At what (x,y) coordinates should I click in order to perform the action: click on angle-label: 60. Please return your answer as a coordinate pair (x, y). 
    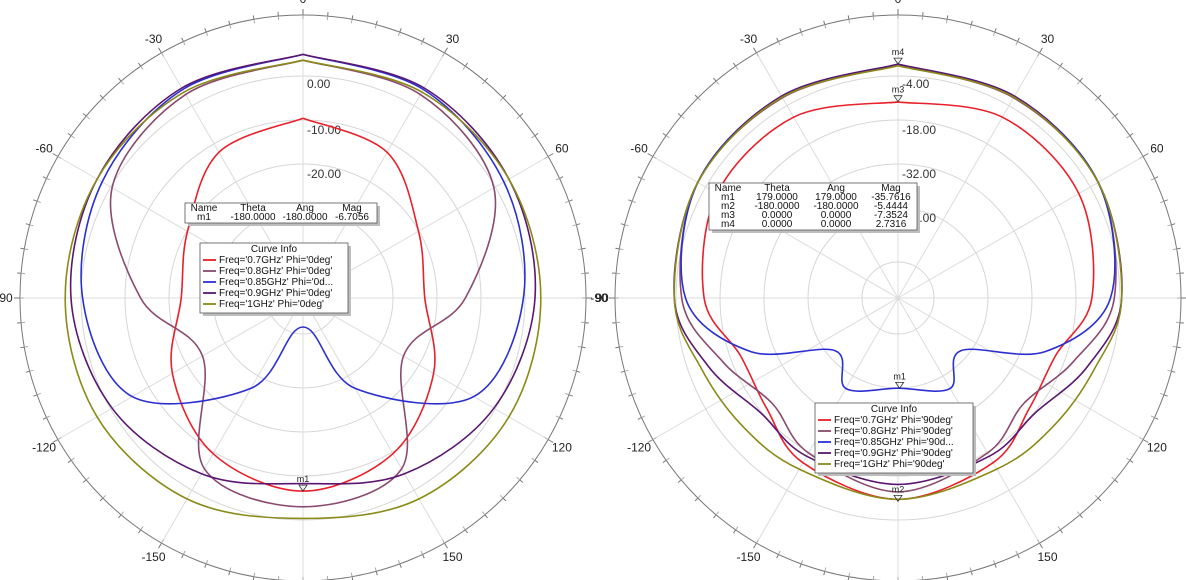
    Looking at the image, I should click on (562, 149).